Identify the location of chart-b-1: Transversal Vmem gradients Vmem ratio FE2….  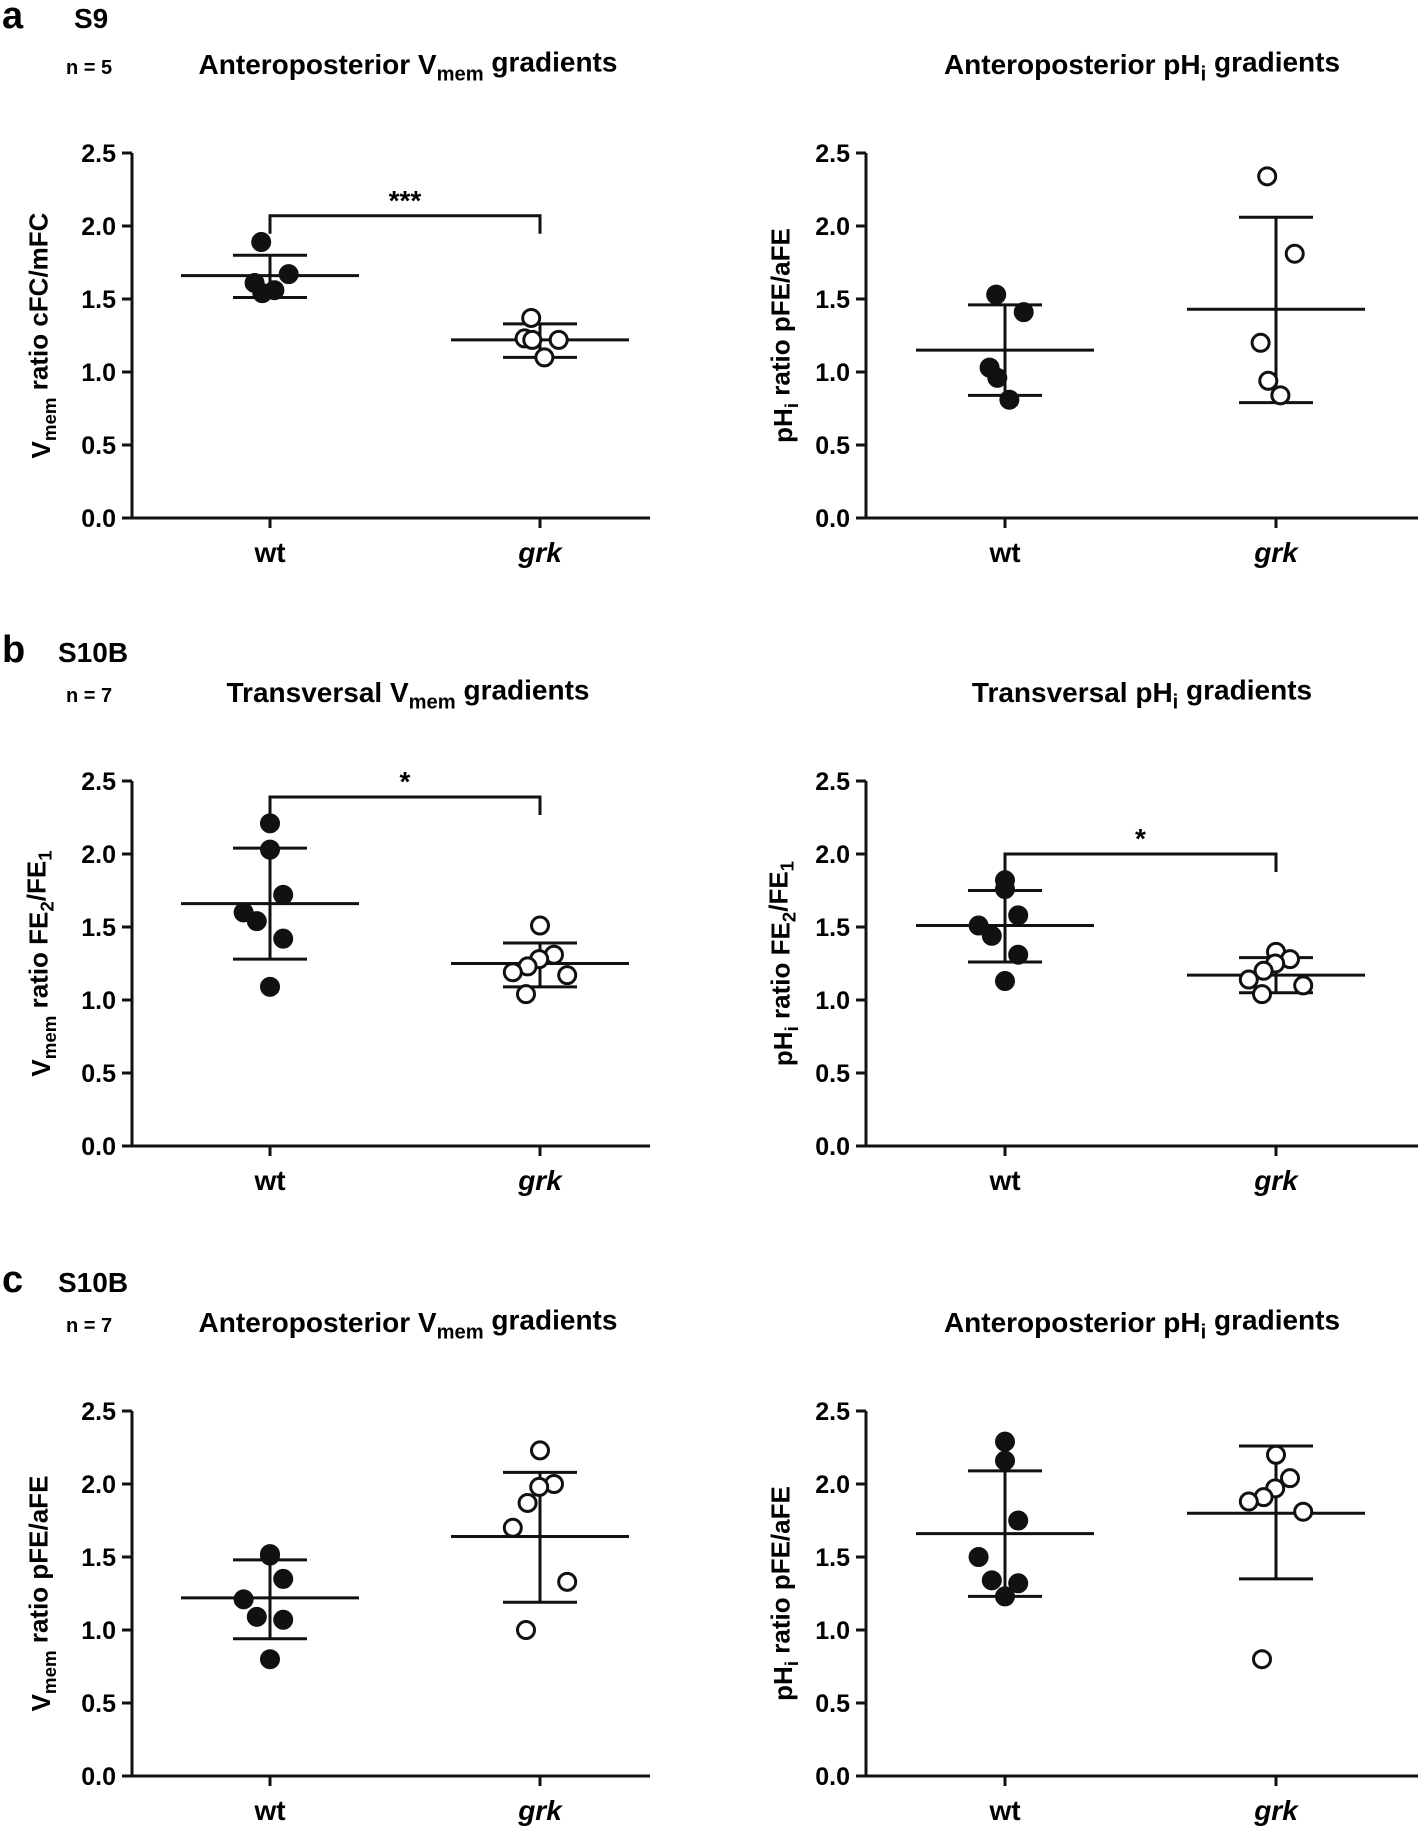
(335, 935).